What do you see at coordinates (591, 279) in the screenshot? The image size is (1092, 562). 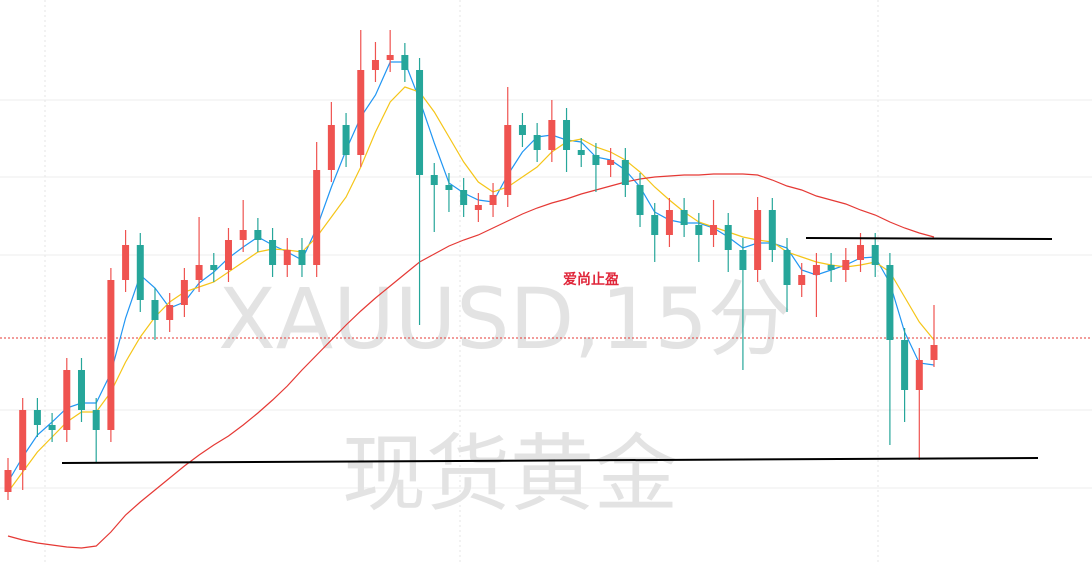 I see `annotation: 爱尚止盈` at bounding box center [591, 279].